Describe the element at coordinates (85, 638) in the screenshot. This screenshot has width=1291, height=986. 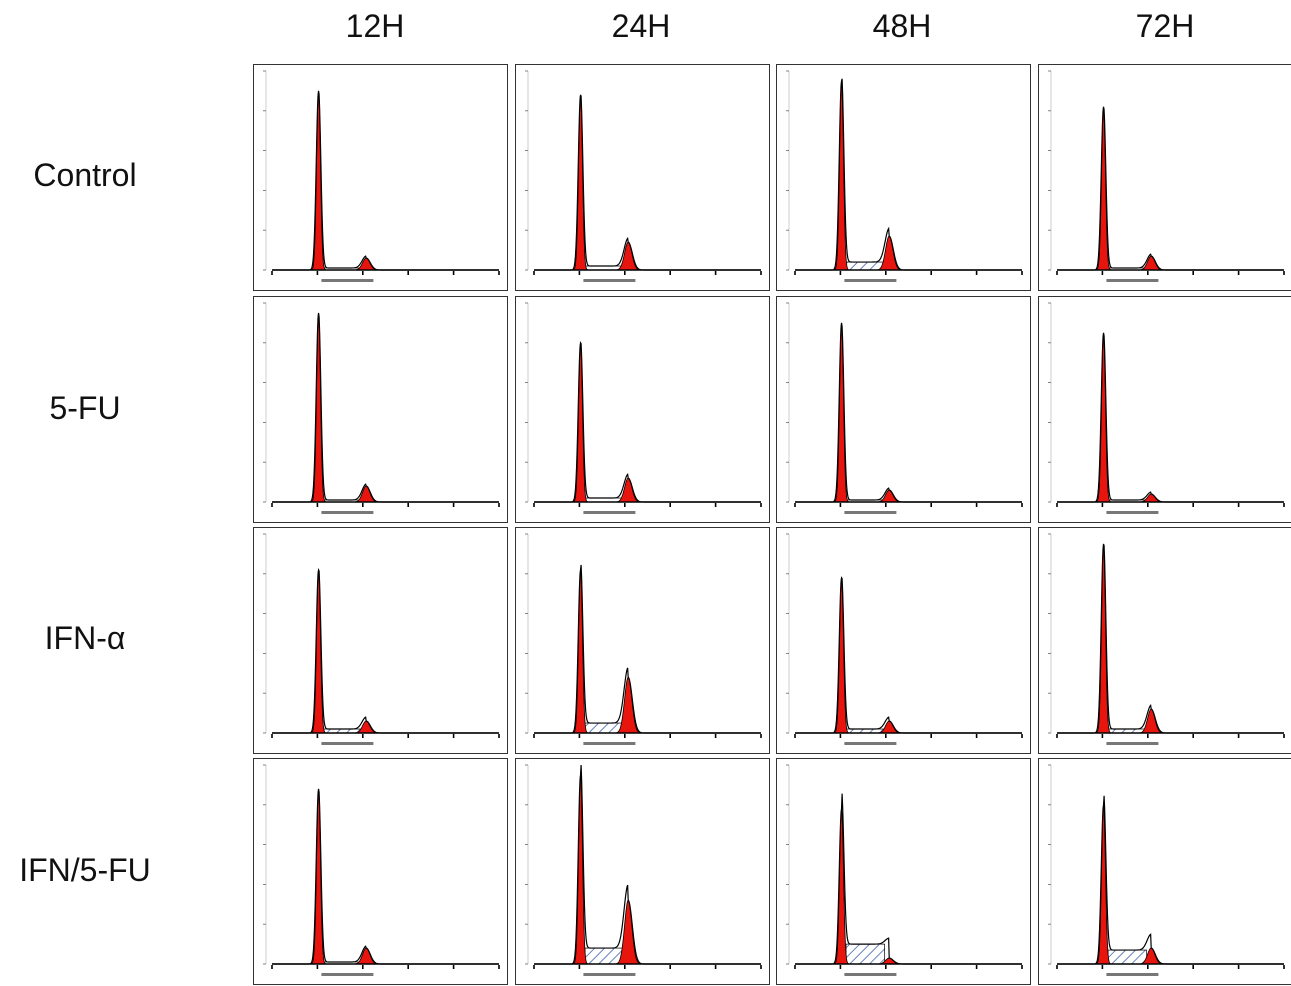
I see `row-label-ifn-alpha: IFN-α` at that location.